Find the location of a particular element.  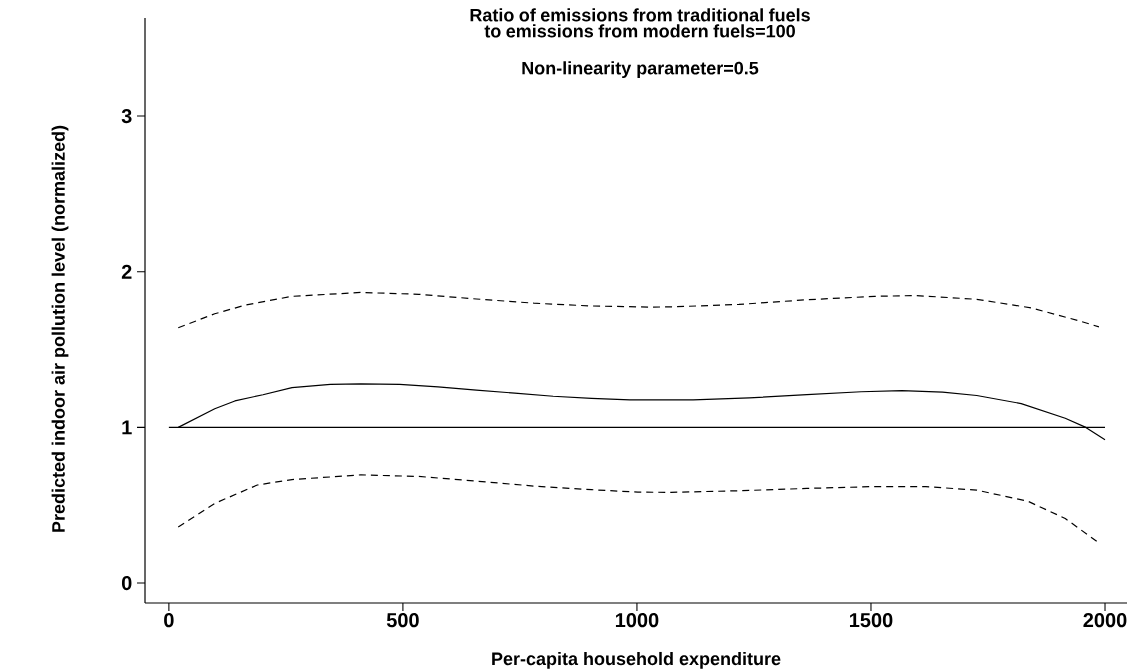

x-tick-label: 1000 is located at coordinates (637, 620).